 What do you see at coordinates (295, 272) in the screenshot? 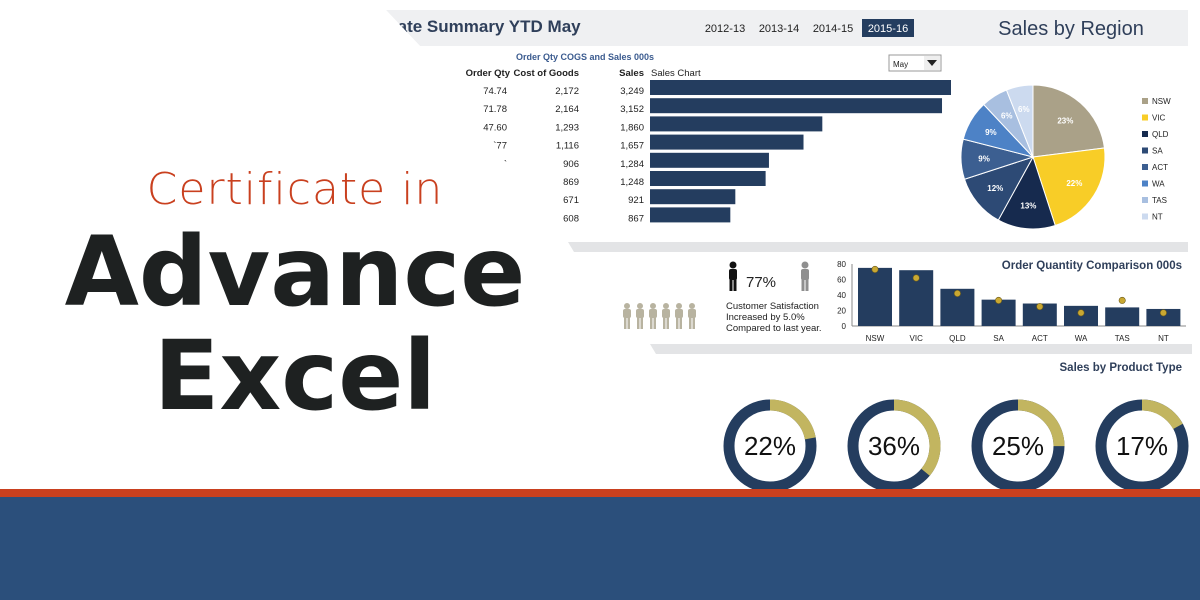
I see `title-line-advance: Advance` at bounding box center [295, 272].